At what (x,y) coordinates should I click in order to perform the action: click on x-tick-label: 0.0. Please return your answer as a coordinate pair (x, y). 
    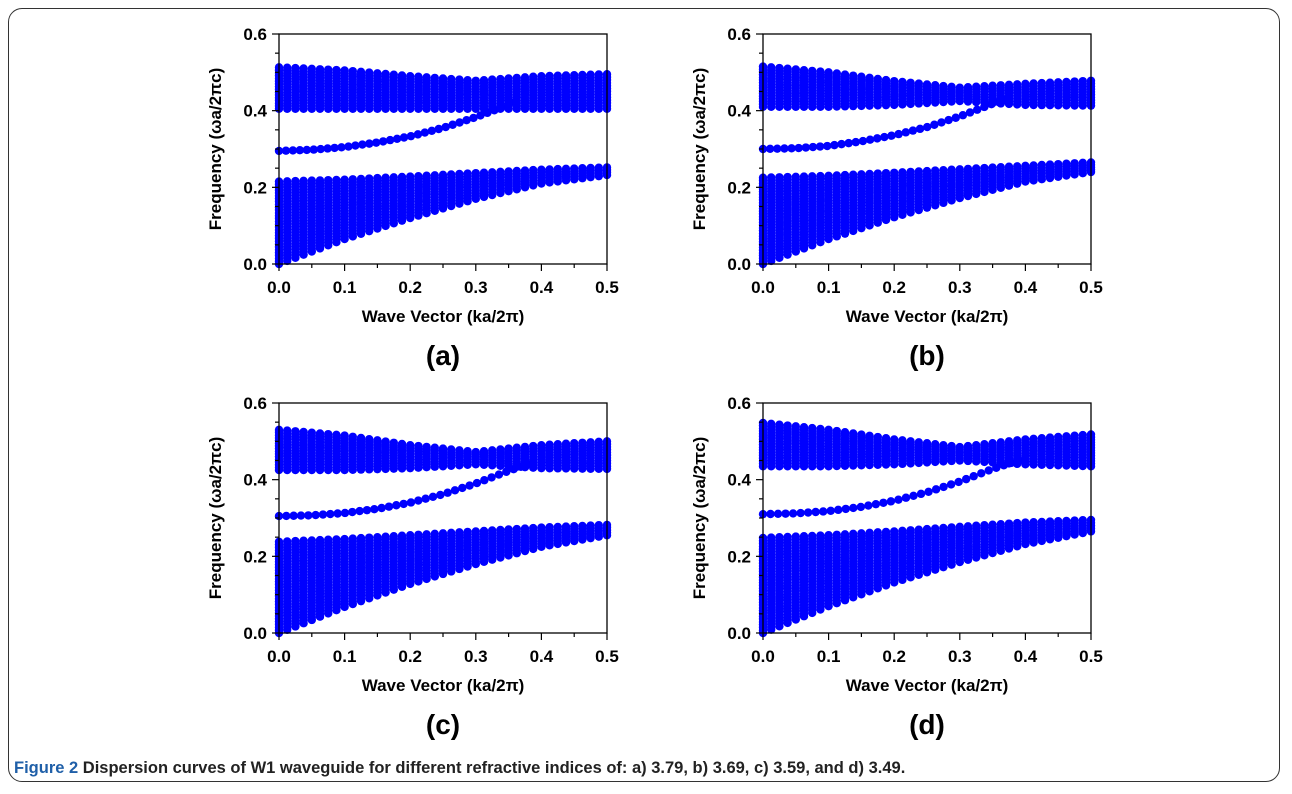
    Looking at the image, I should click on (279, 656).